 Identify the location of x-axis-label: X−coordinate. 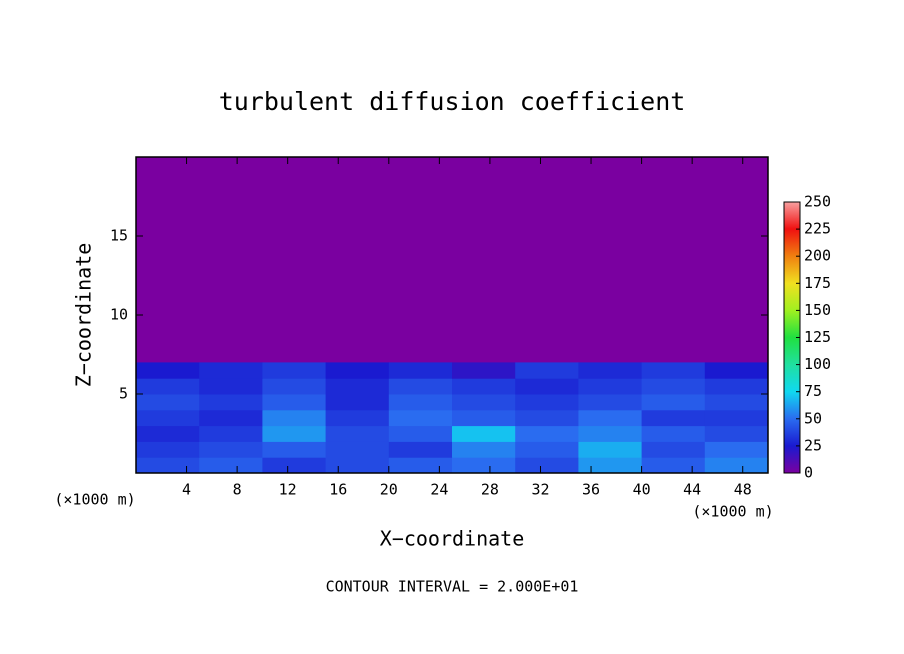
(452, 539).